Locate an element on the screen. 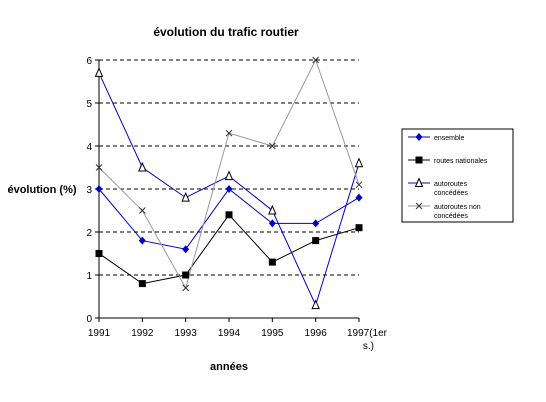  y-tick-label: 6 is located at coordinates (89, 61).